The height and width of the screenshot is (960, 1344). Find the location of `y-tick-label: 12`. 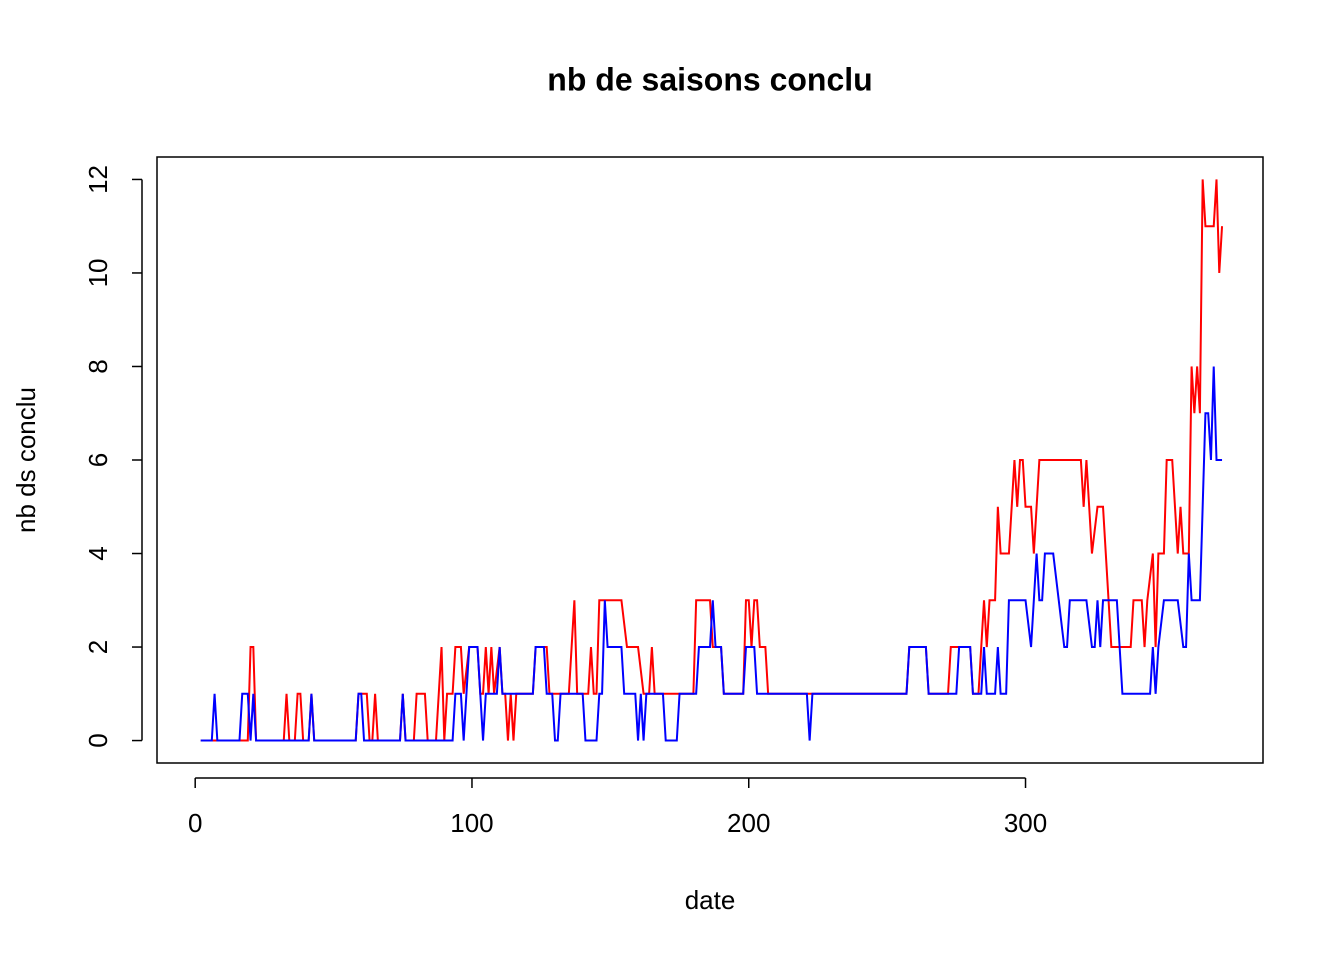

y-tick-label: 12 is located at coordinates (98, 179).